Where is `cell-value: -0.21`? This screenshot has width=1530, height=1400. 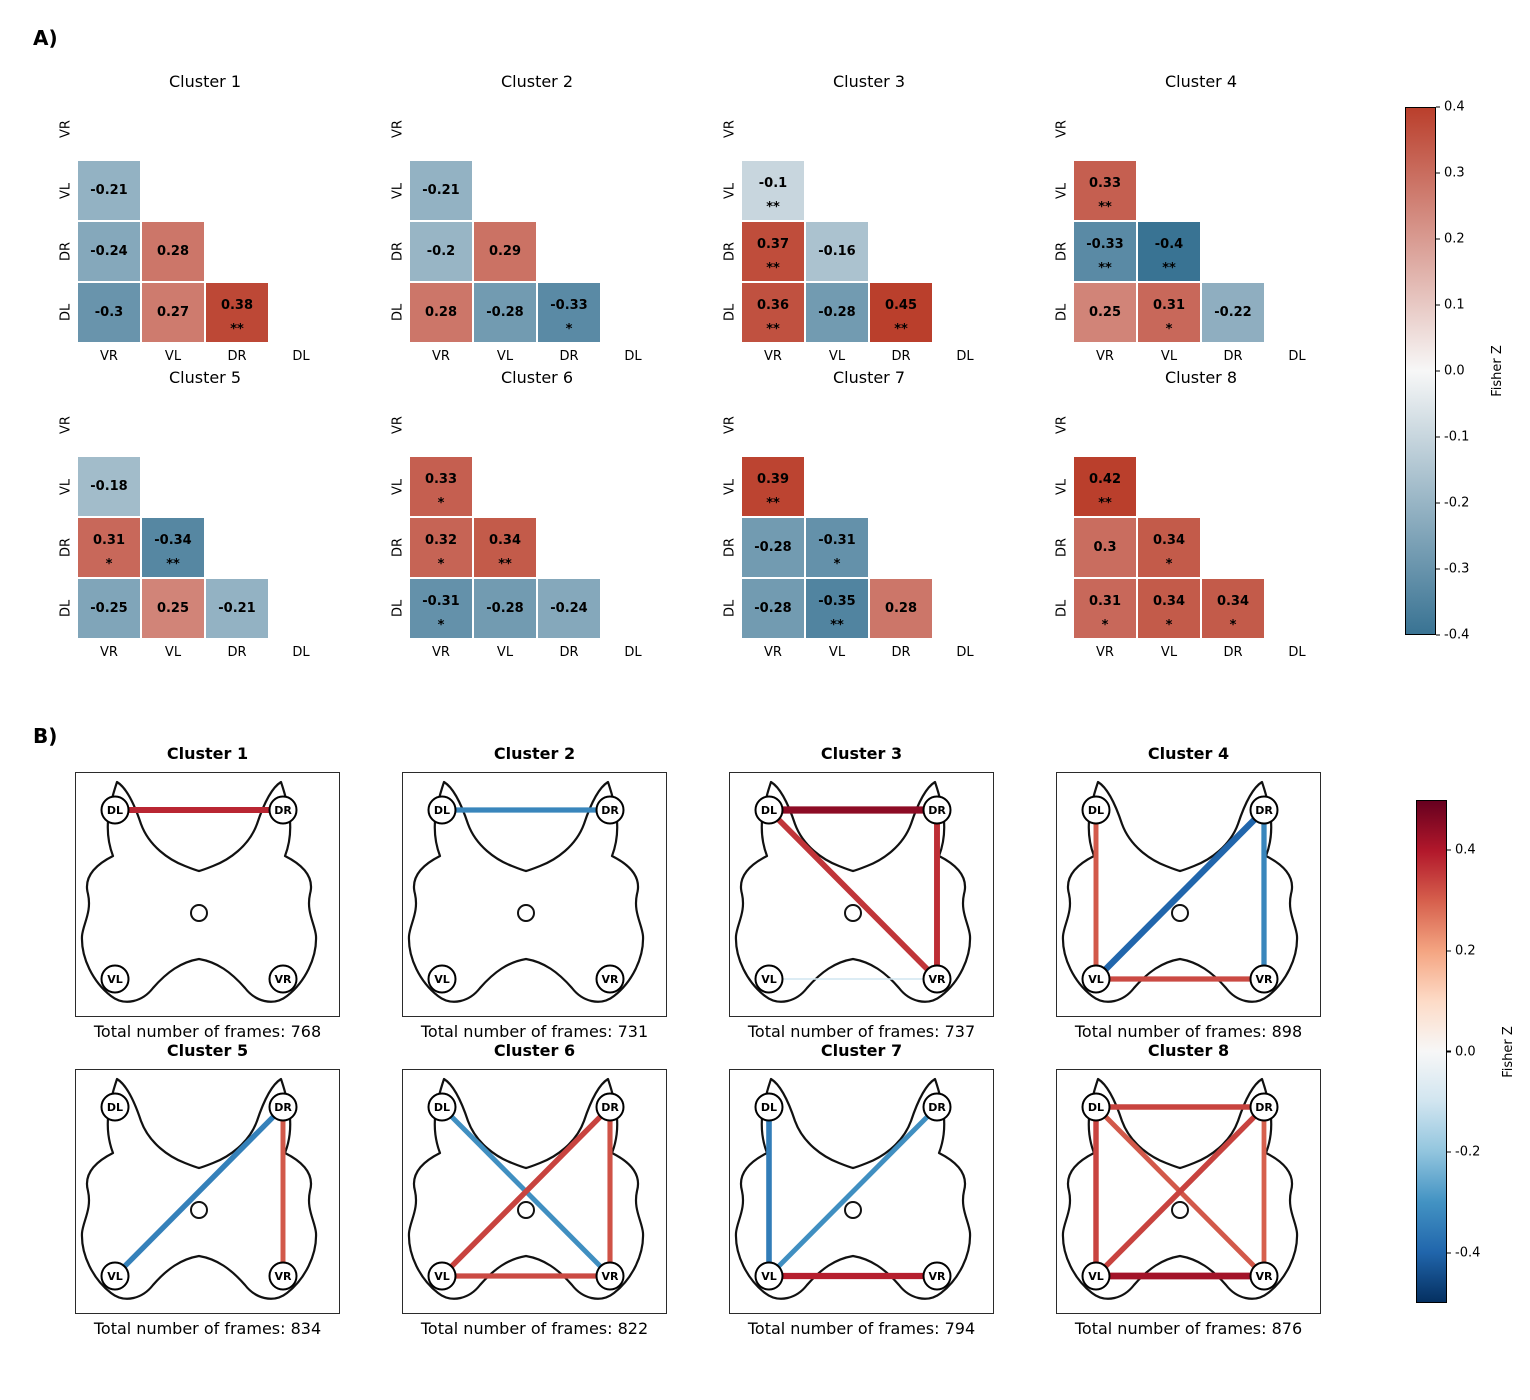
cell-value: -0.21 is located at coordinates (109, 190).